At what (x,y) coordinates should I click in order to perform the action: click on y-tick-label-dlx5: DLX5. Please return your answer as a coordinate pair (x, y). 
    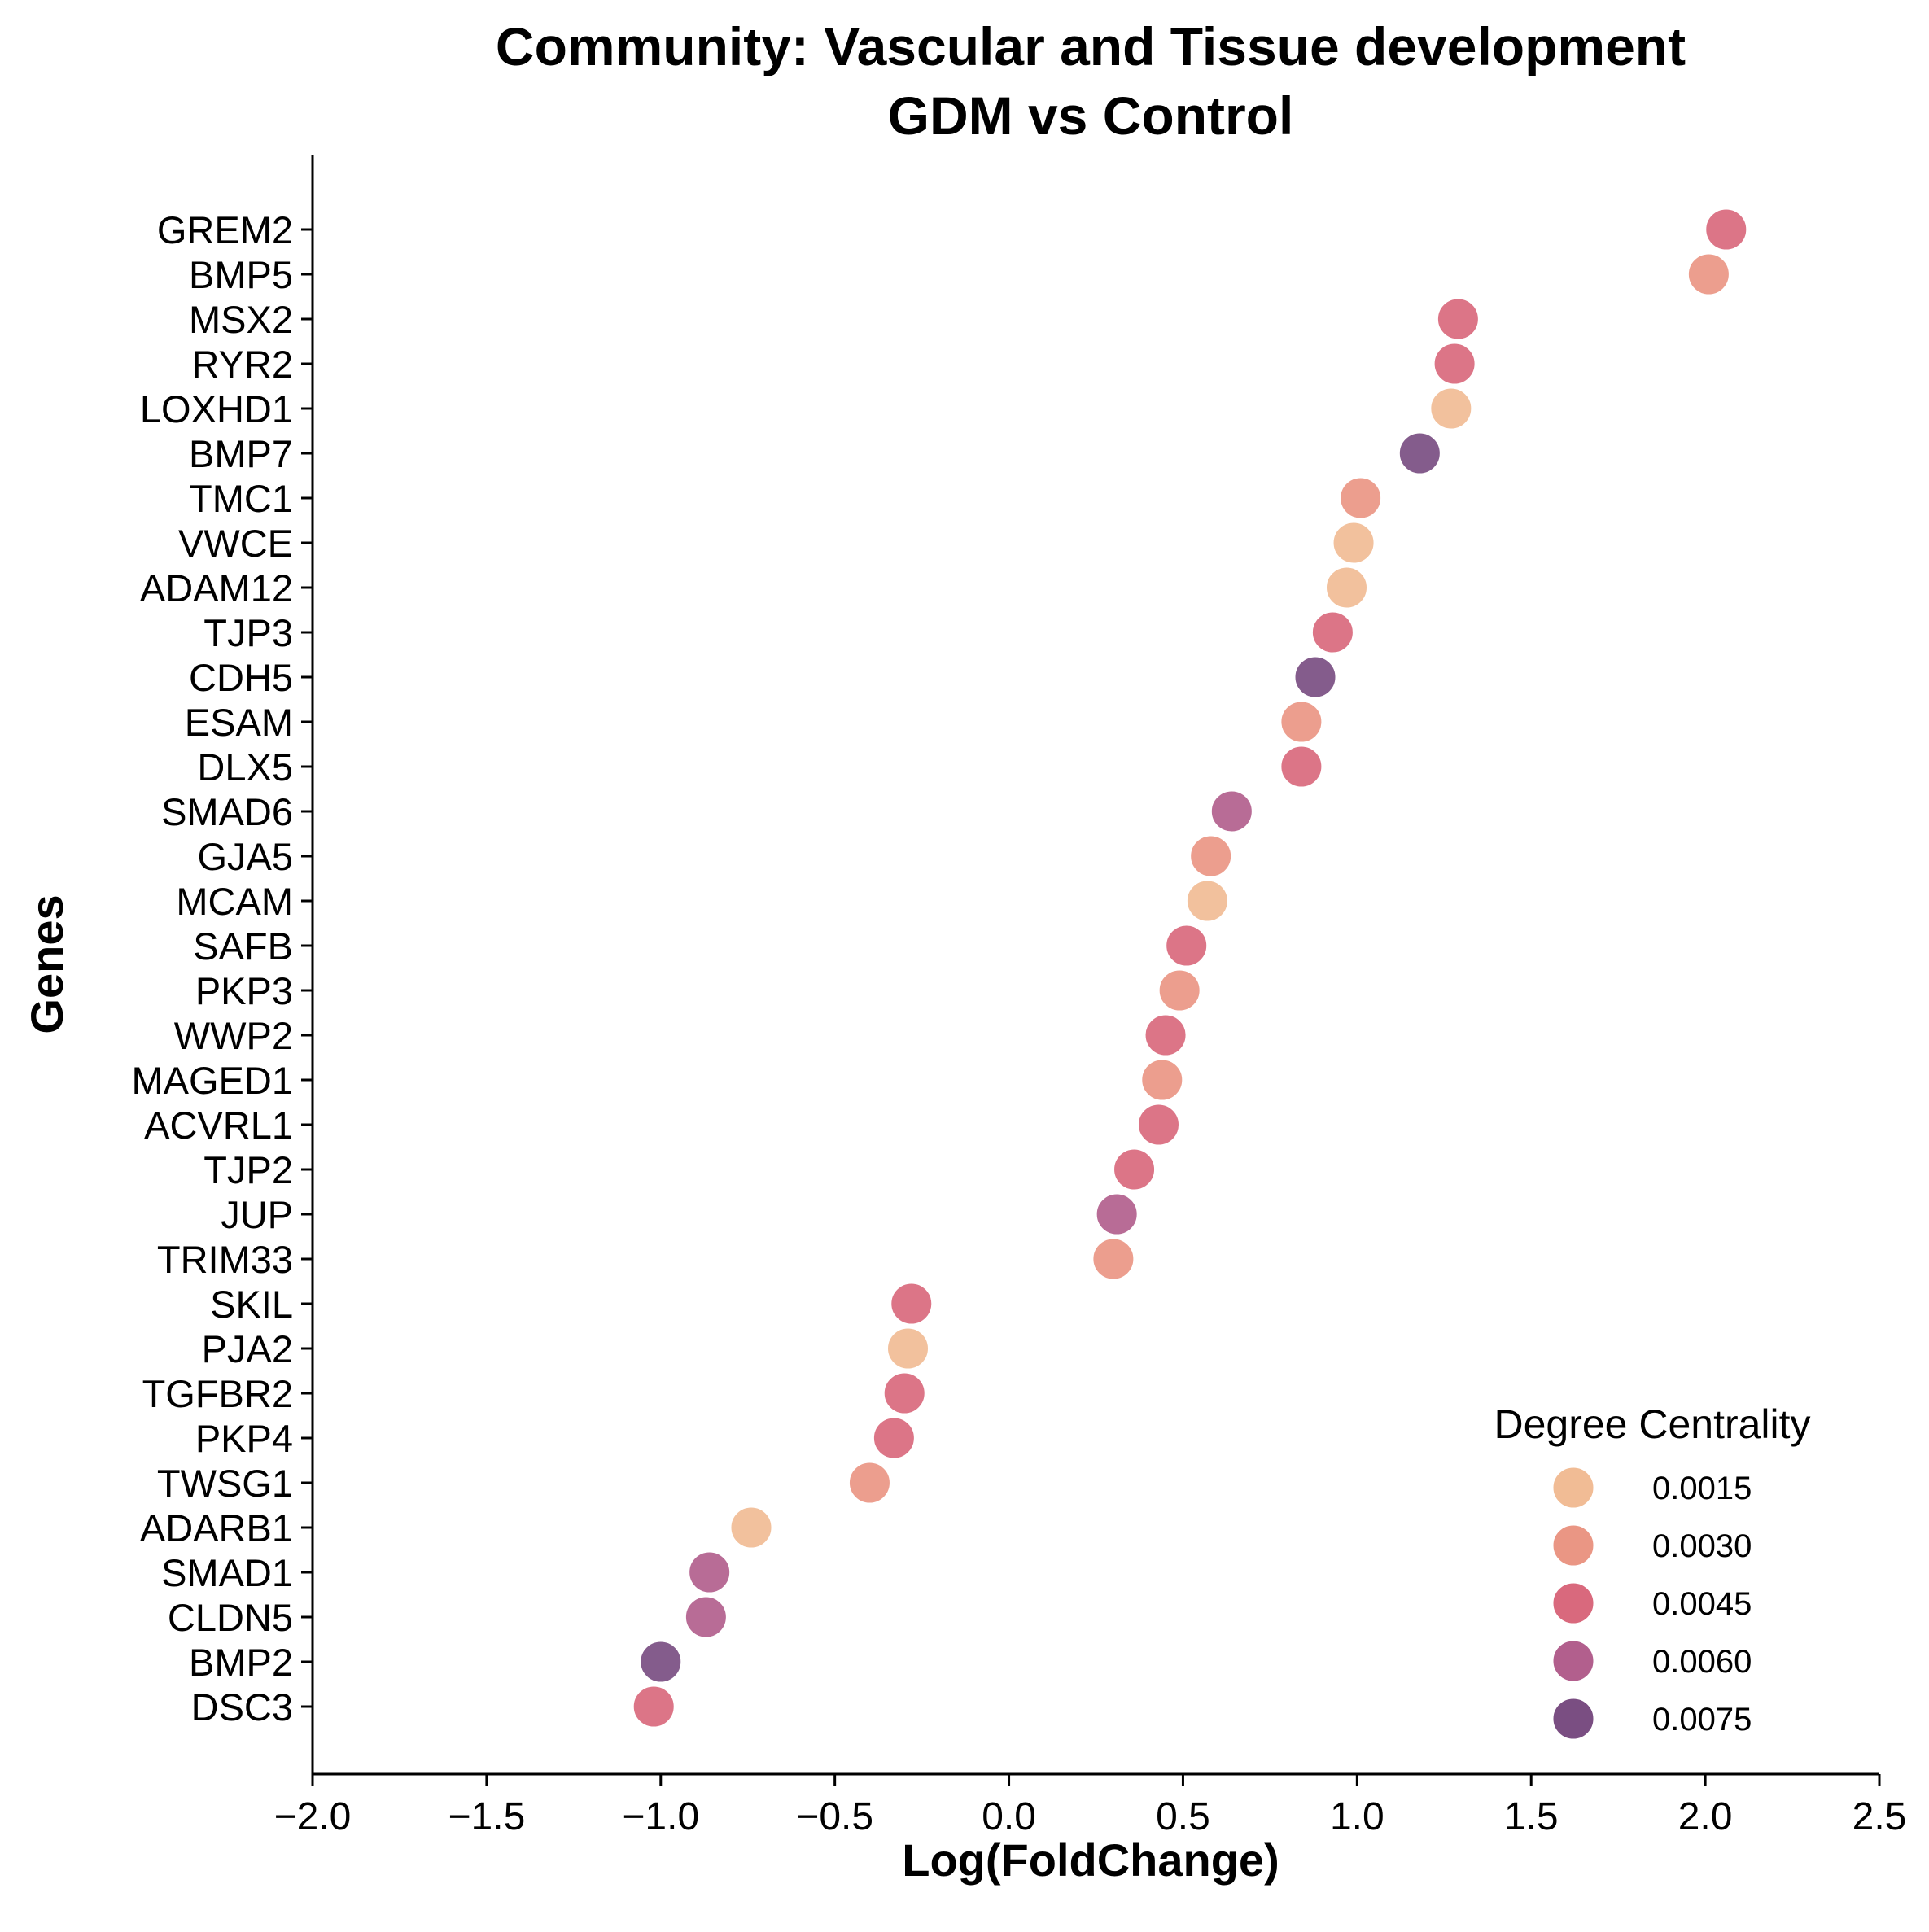
    Looking at the image, I should click on (245, 767).